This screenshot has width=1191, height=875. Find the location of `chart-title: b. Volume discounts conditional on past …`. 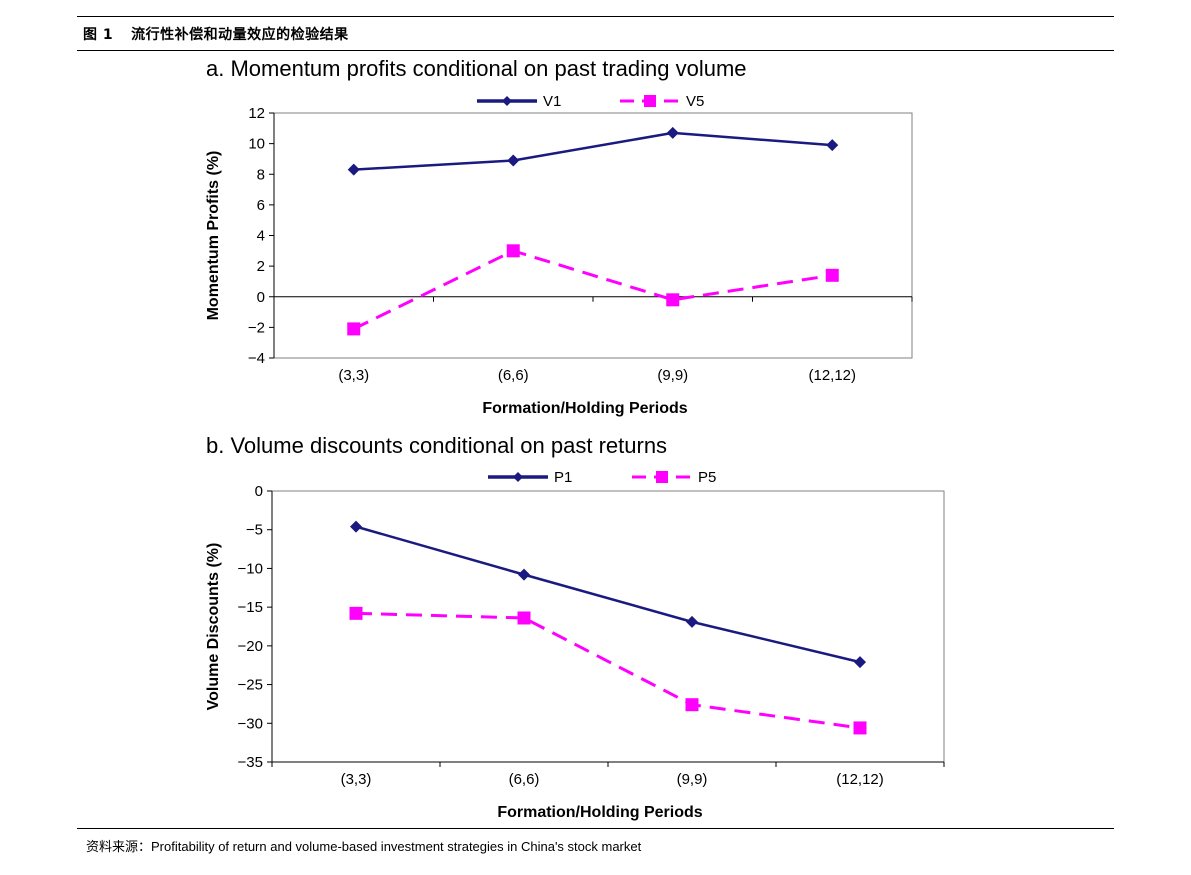

chart-title: b. Volume discounts conditional on past … is located at coordinates (436, 445).